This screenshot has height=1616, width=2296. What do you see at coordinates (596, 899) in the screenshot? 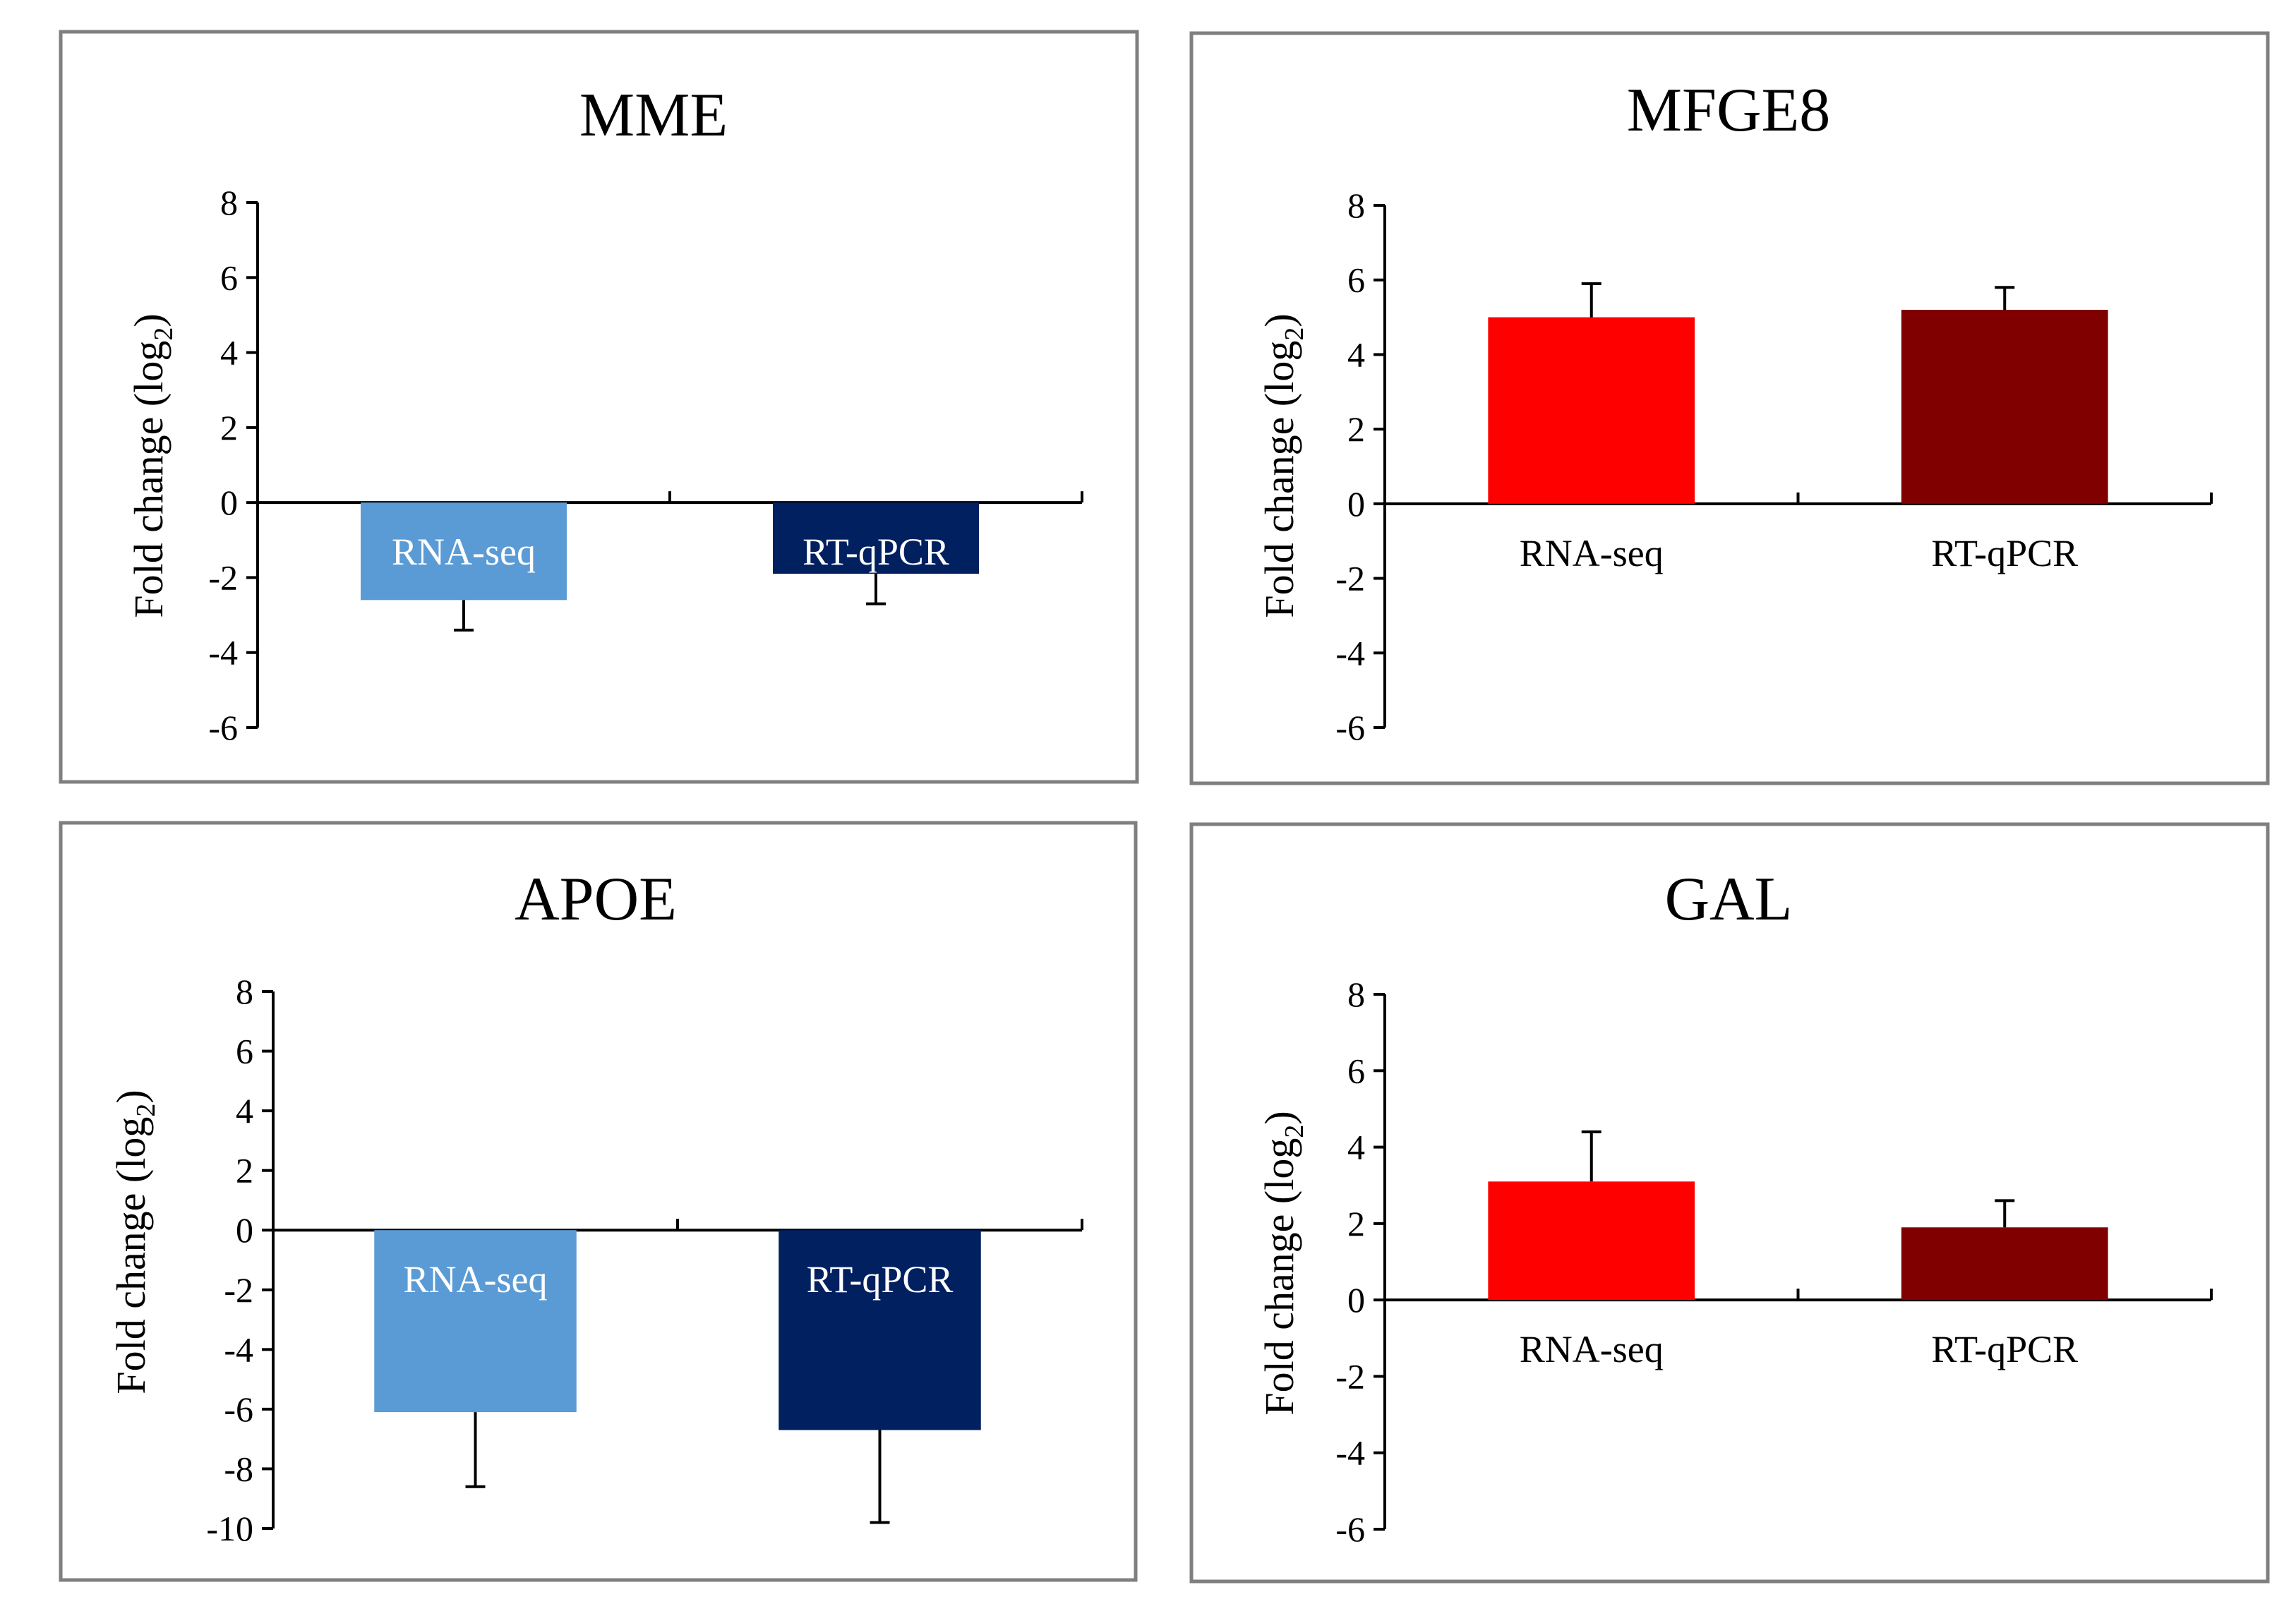
I see `chart-title: APOE` at bounding box center [596, 899].